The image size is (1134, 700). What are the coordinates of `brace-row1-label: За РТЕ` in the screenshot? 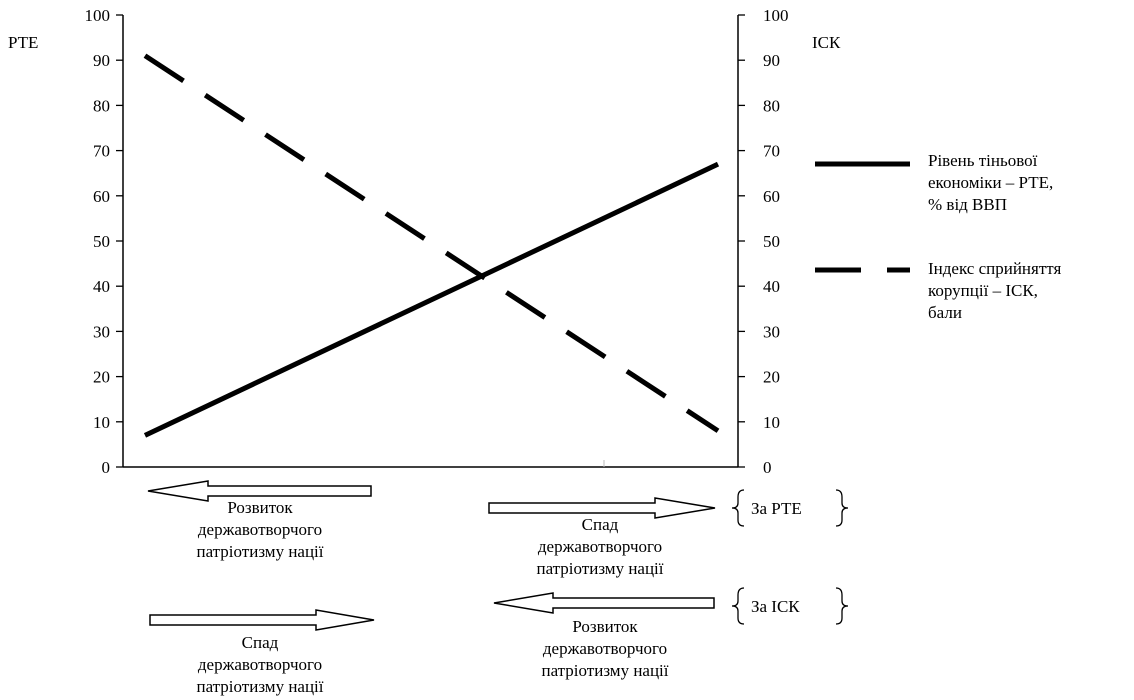 It's located at (776, 508).